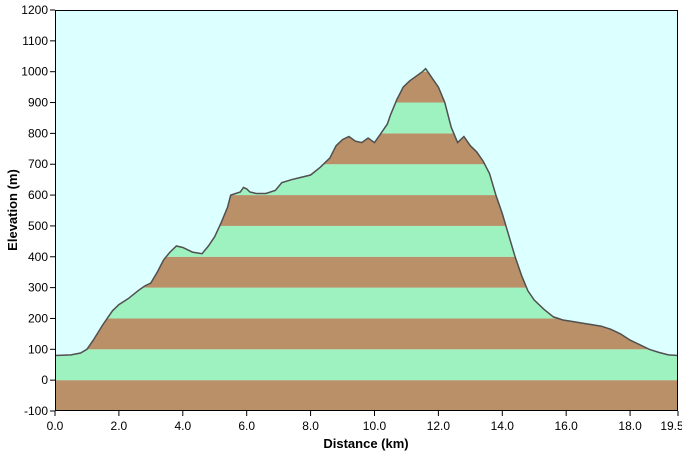 This screenshot has height=454, width=682. I want to click on y-tick-label: 1000, so click(34, 72).